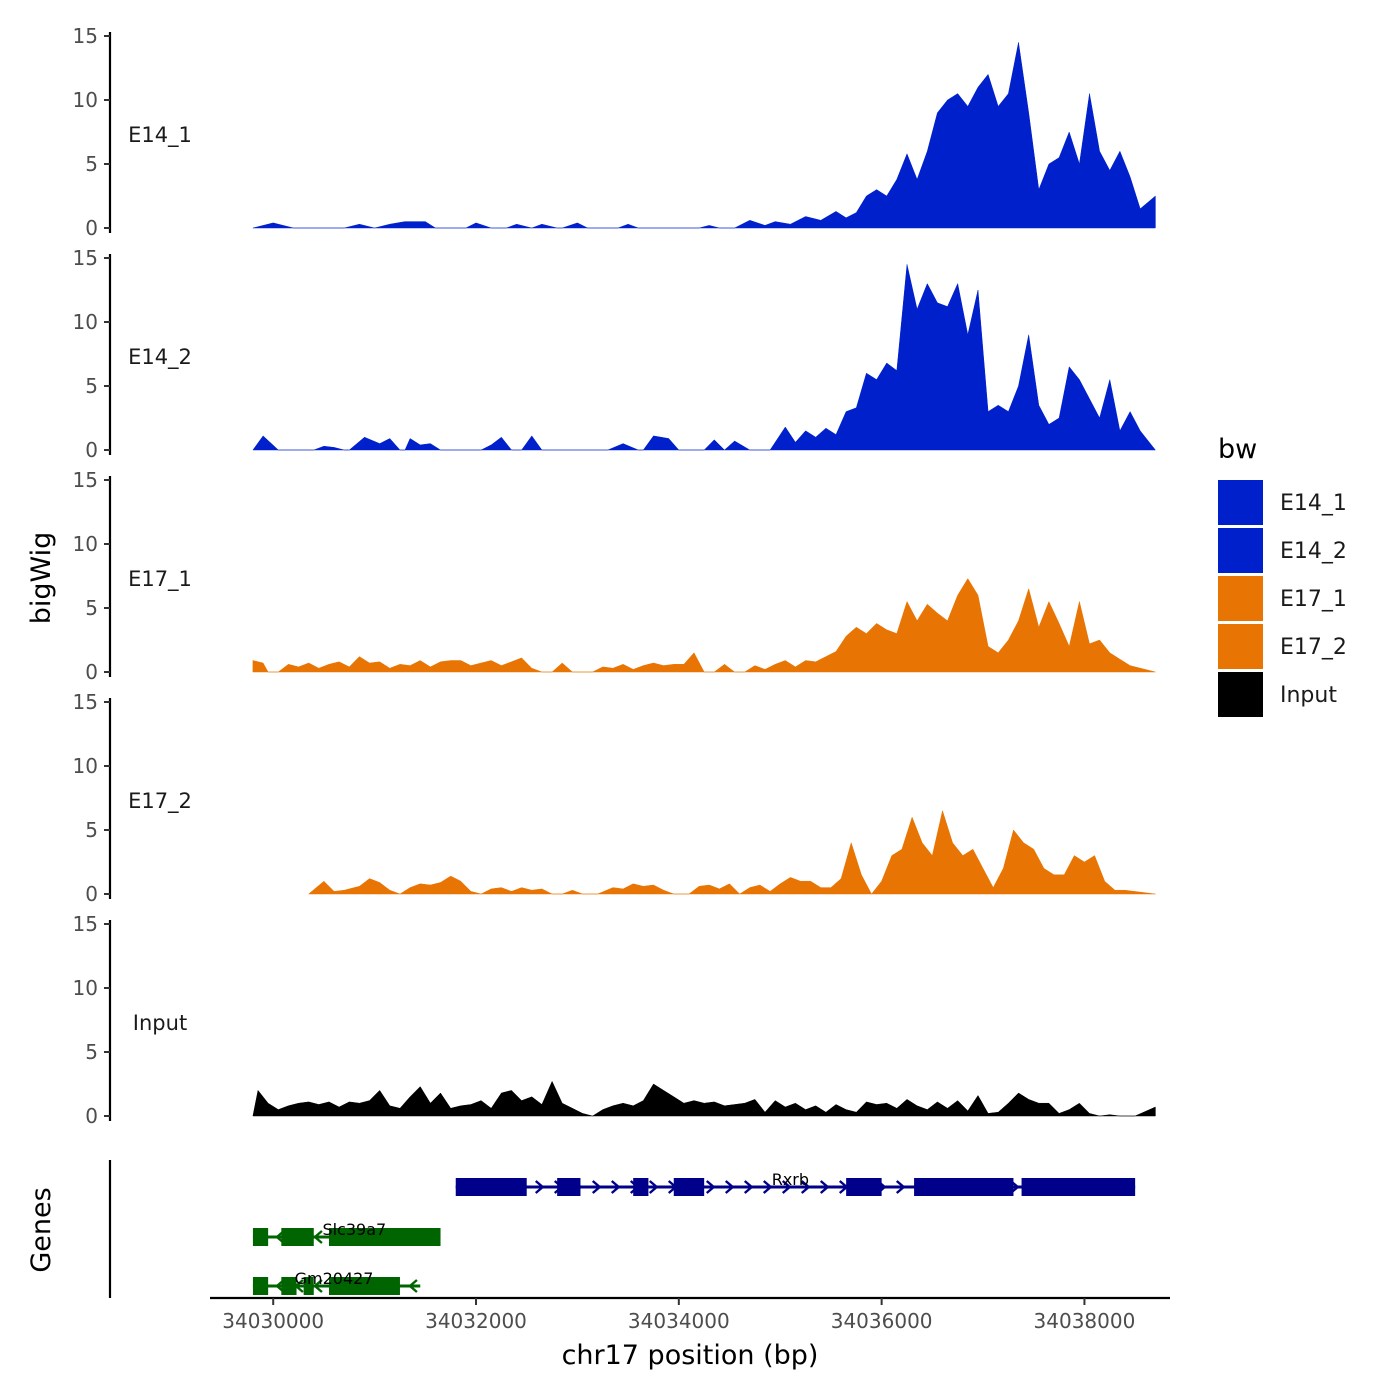  I want to click on legend-swatch-Input, so click(1240, 694).